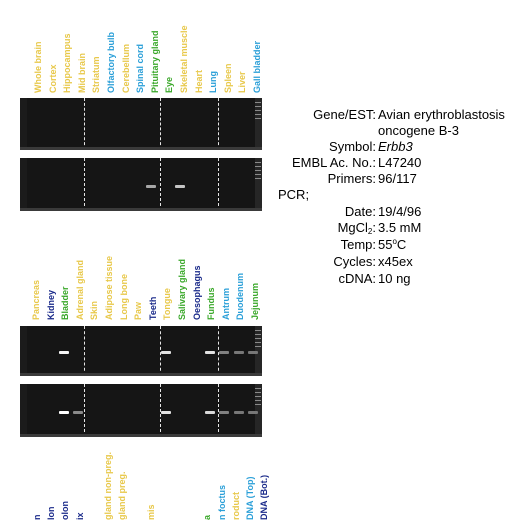 The width and height of the screenshot is (512, 520). What do you see at coordinates (111, 62) in the screenshot?
I see `lane-label: Olfactory bulb` at bounding box center [111, 62].